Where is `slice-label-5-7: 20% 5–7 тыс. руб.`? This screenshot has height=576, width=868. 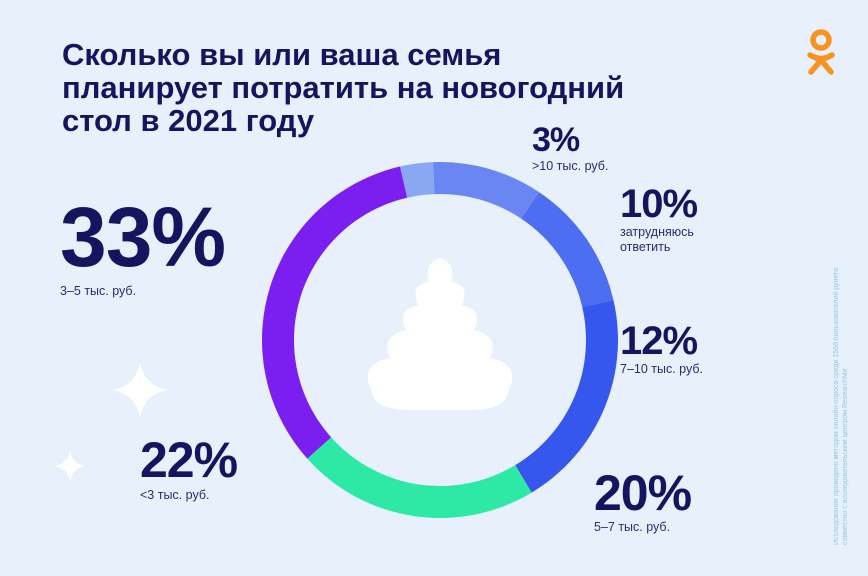
slice-label-5-7: 20% 5–7 тыс. руб. is located at coordinates (643, 500).